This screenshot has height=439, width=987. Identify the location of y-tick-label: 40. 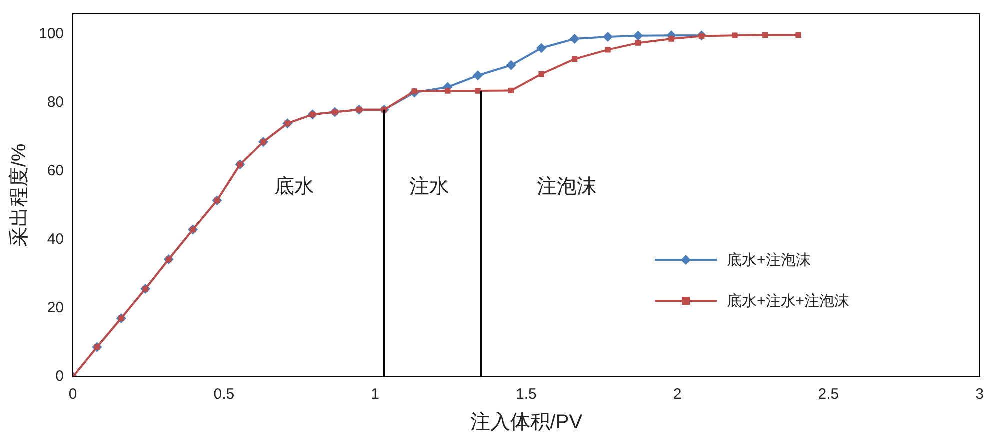
(55, 239).